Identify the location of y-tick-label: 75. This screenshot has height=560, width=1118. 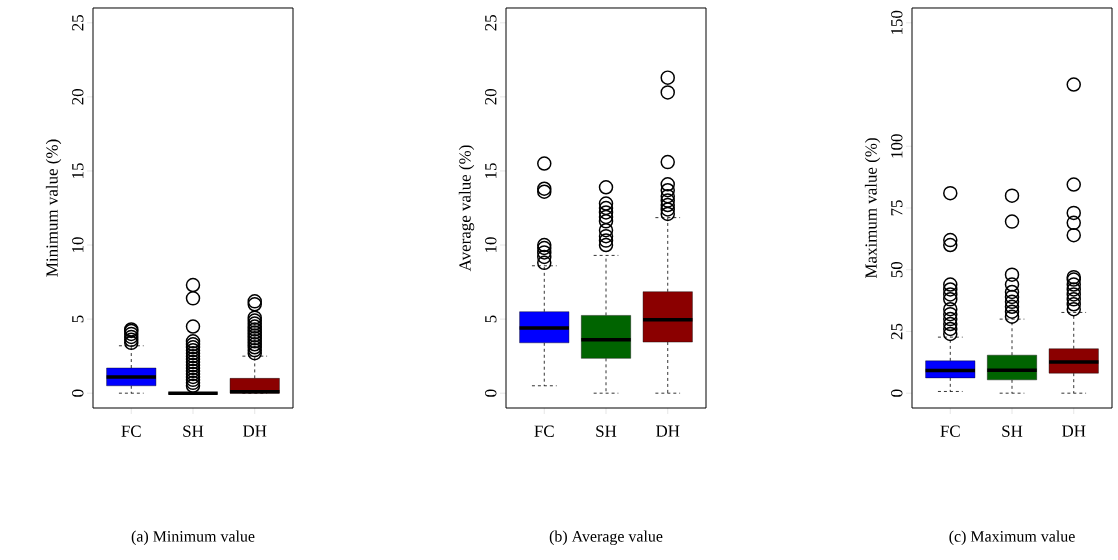
(897, 208).